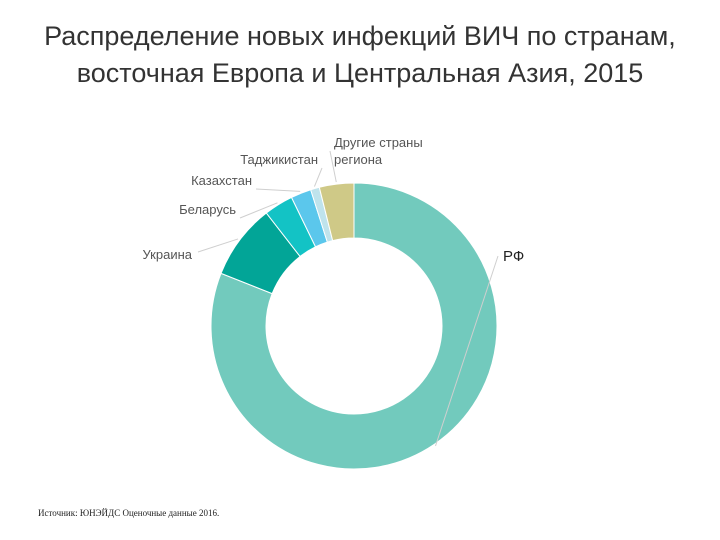  Describe the element at coordinates (278, 190) in the screenshot. I see `leader-line-казахстан` at that location.